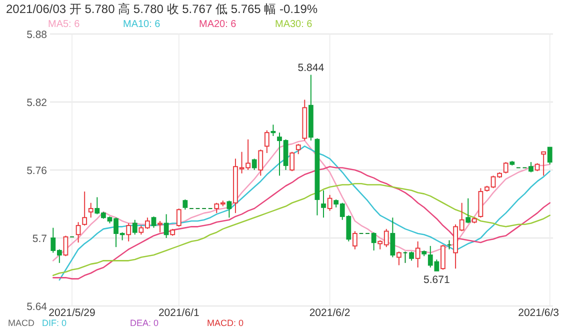 Image resolution: width=561 pixels, height=328 pixels. I want to click on y-tick-label: 5.76, so click(37, 171).